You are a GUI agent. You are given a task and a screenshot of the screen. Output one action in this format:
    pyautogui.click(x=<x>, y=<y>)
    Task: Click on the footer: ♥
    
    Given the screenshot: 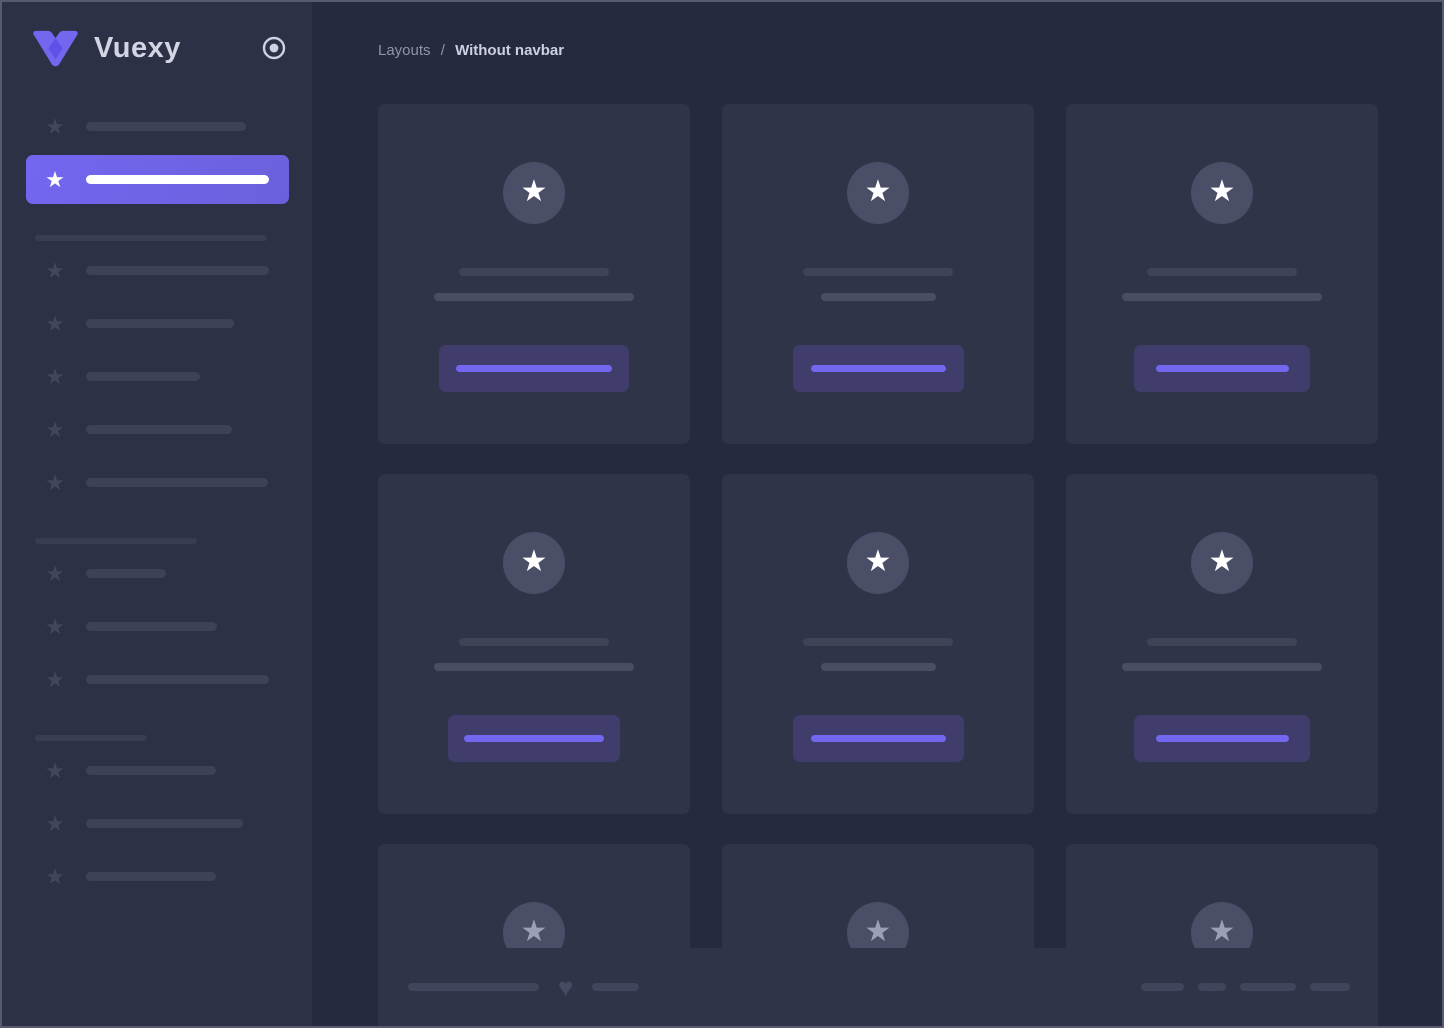 What is the action you would take?
    pyautogui.click(x=876, y=987)
    